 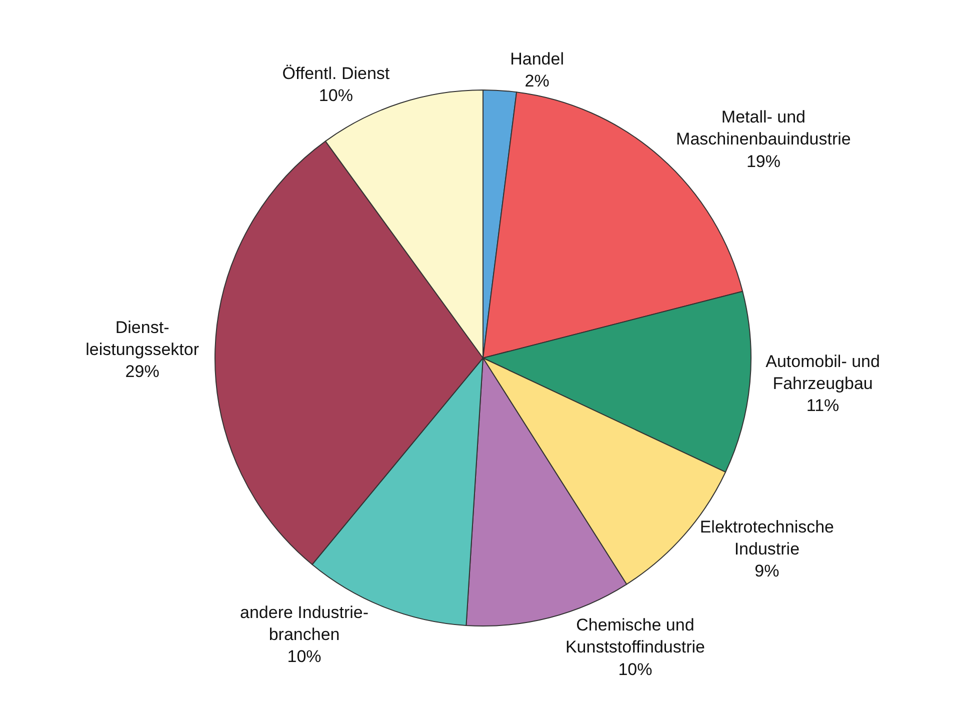 What do you see at coordinates (537, 59) in the screenshot?
I see `slice-label: Handel` at bounding box center [537, 59].